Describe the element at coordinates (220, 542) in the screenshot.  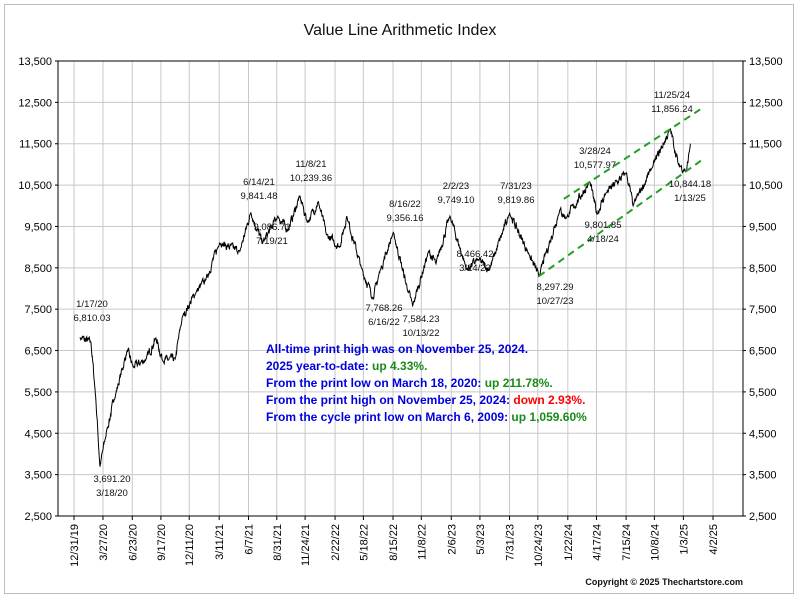
I see `x-tick-label: 3/11/21` at that location.